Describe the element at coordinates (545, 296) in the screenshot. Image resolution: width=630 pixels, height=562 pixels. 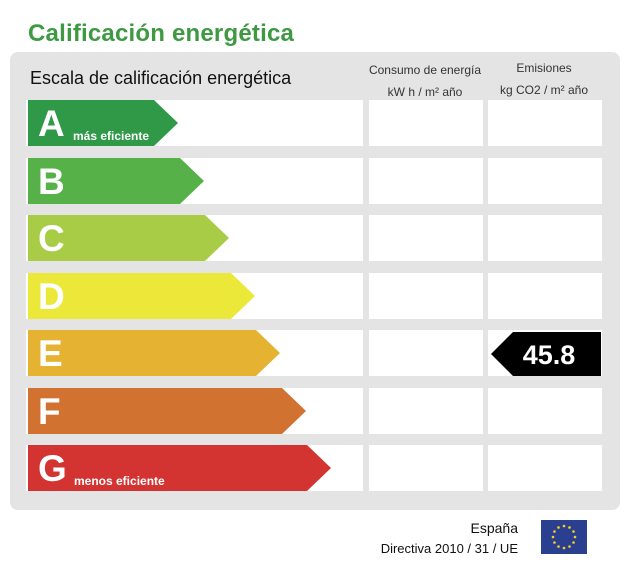
I see `emissions-cell-d` at that location.